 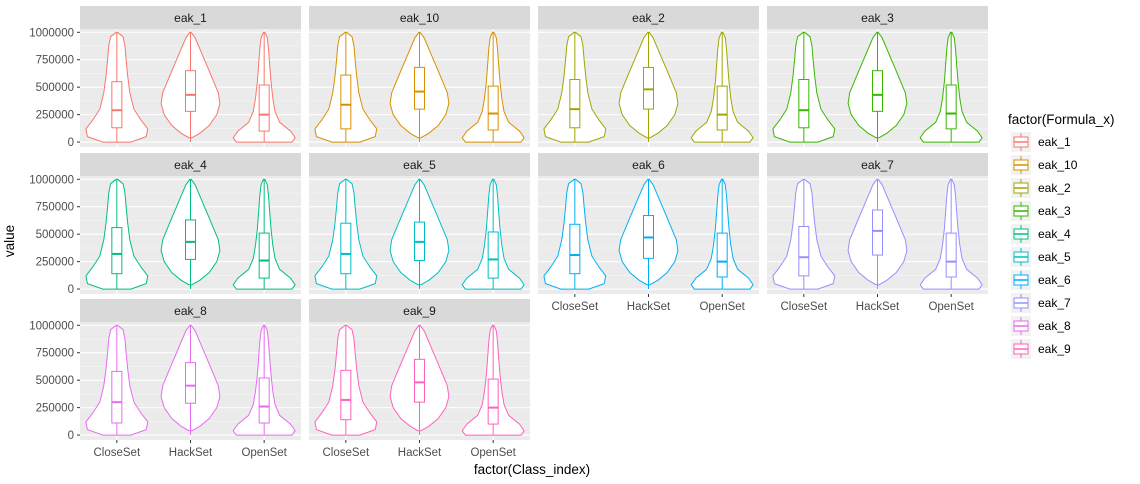 What do you see at coordinates (1054, 303) in the screenshot?
I see `legend-label: eak_7` at bounding box center [1054, 303].